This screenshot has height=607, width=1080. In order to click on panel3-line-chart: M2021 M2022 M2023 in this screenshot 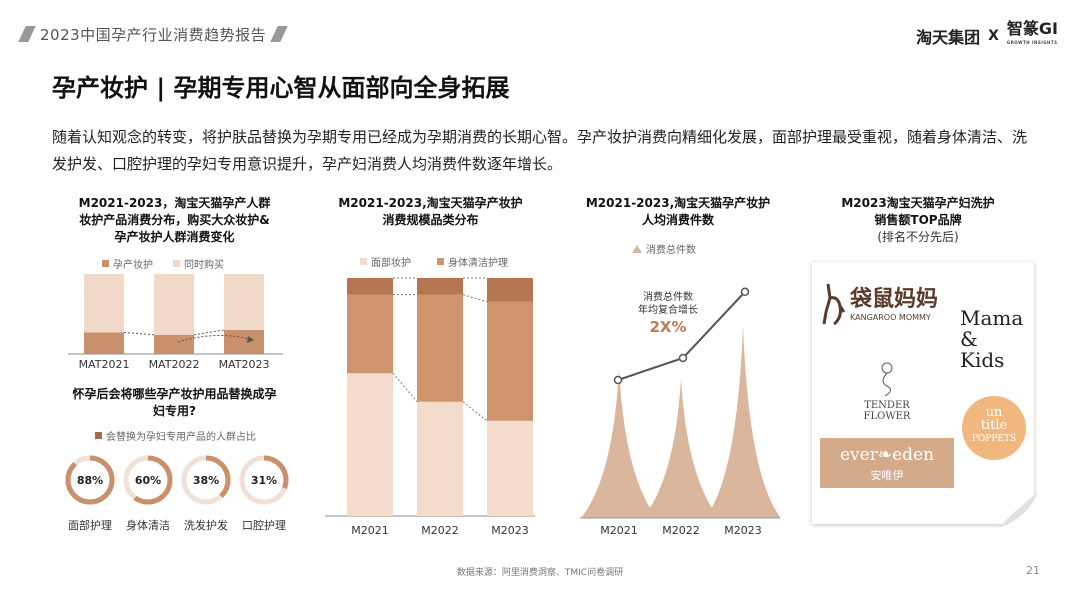, I will do `click(680, 412)`.